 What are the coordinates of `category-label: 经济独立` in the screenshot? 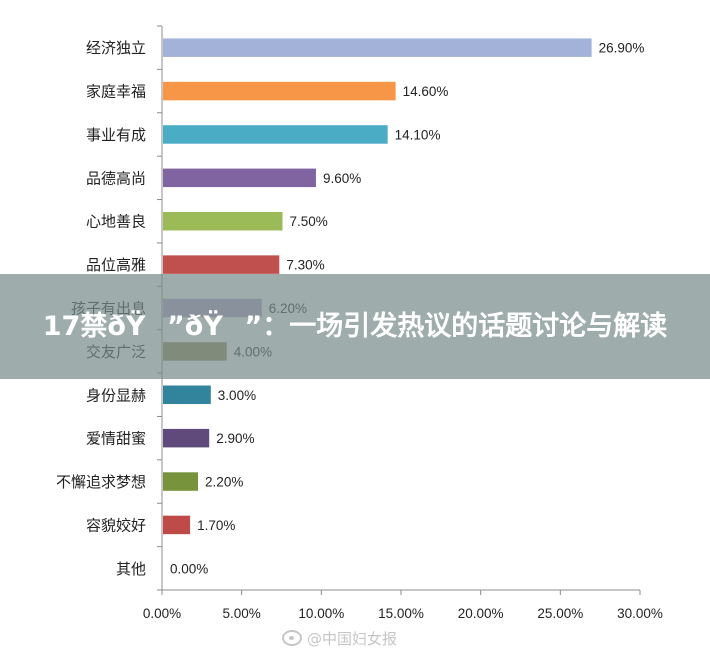 It's located at (116, 48).